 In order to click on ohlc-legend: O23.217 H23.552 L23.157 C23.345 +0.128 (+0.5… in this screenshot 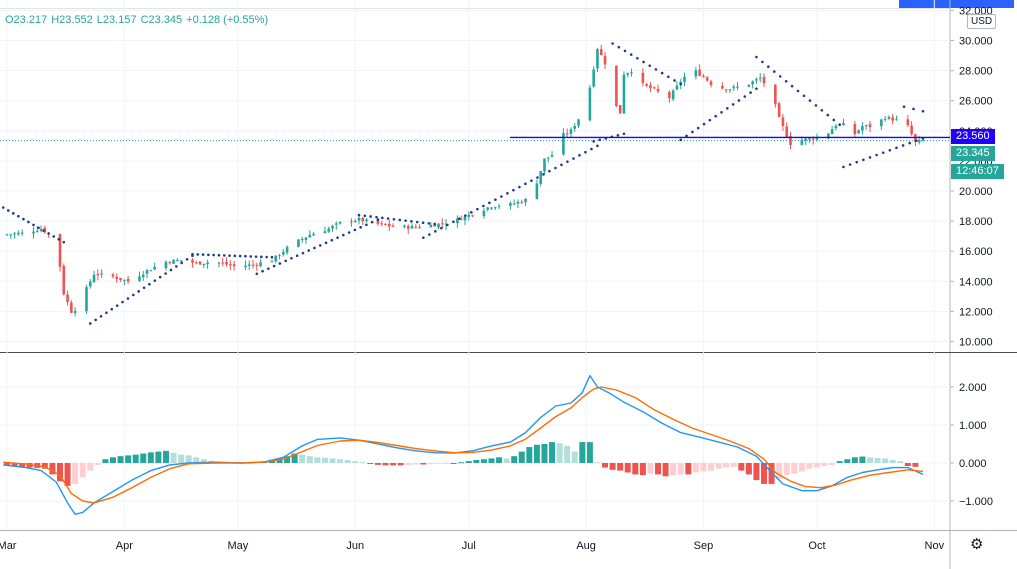, I will do `click(138, 20)`.